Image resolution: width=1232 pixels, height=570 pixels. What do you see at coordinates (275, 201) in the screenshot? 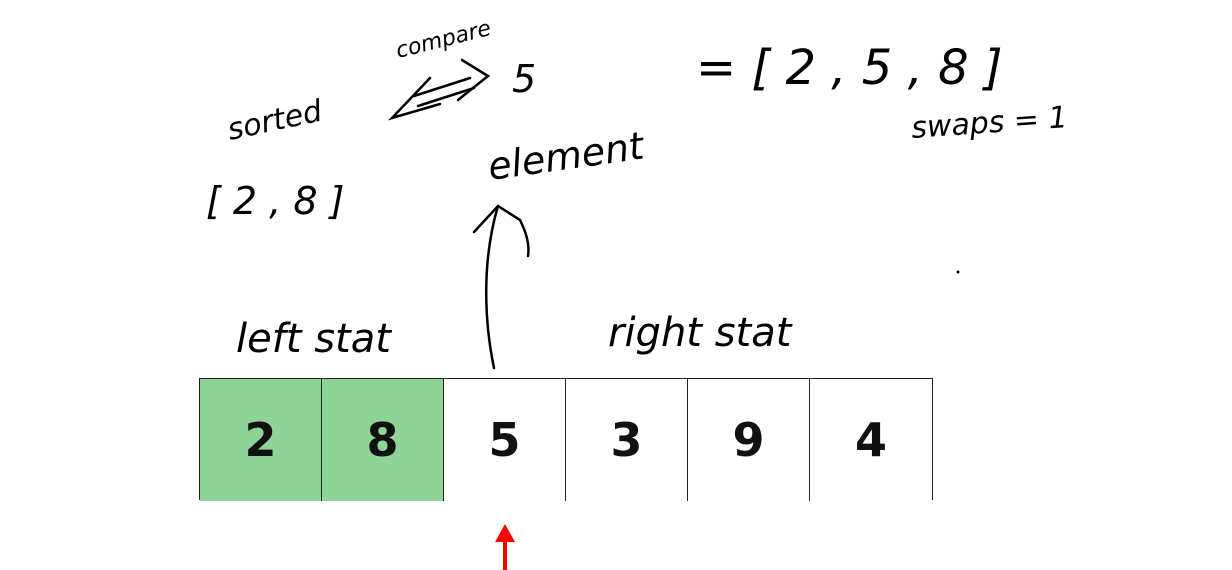
I see `sorted-subarray: [ 2 , 8 ]` at bounding box center [275, 201].